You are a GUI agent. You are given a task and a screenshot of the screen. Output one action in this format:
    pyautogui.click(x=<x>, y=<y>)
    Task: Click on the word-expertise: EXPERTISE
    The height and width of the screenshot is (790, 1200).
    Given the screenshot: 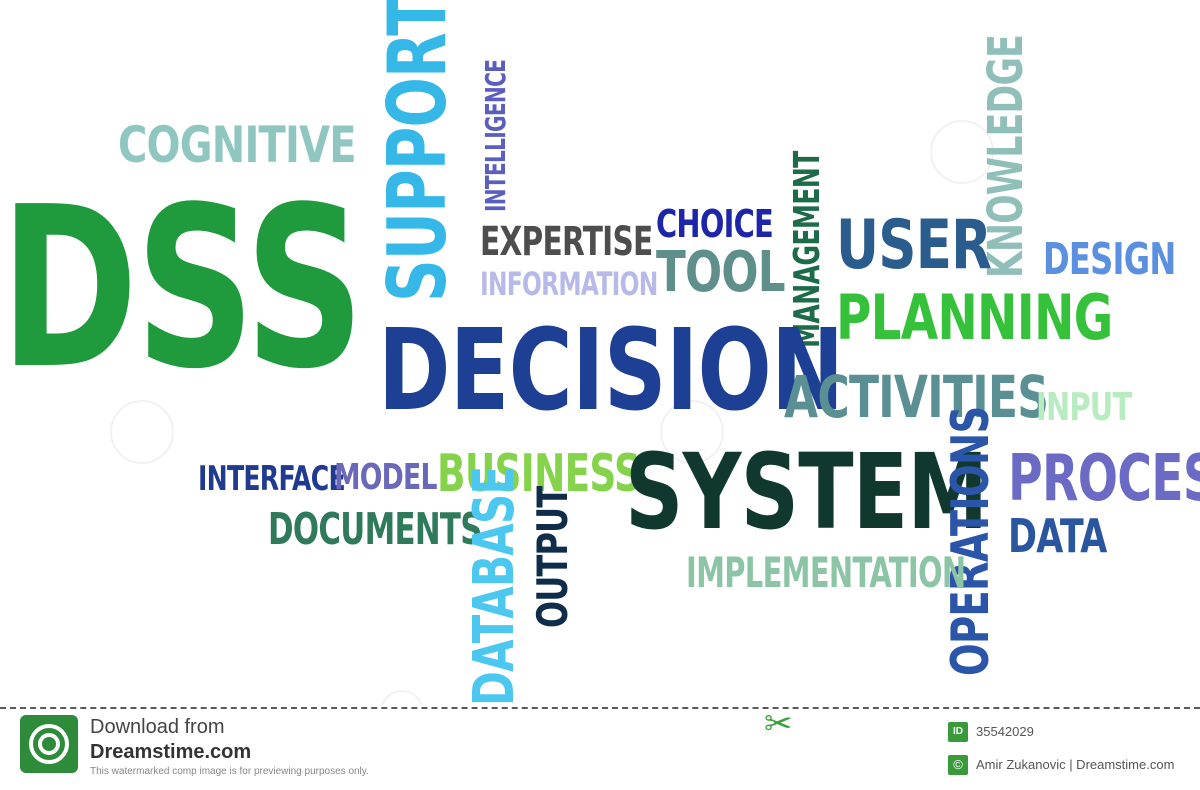 What is the action you would take?
    pyautogui.click(x=566, y=242)
    